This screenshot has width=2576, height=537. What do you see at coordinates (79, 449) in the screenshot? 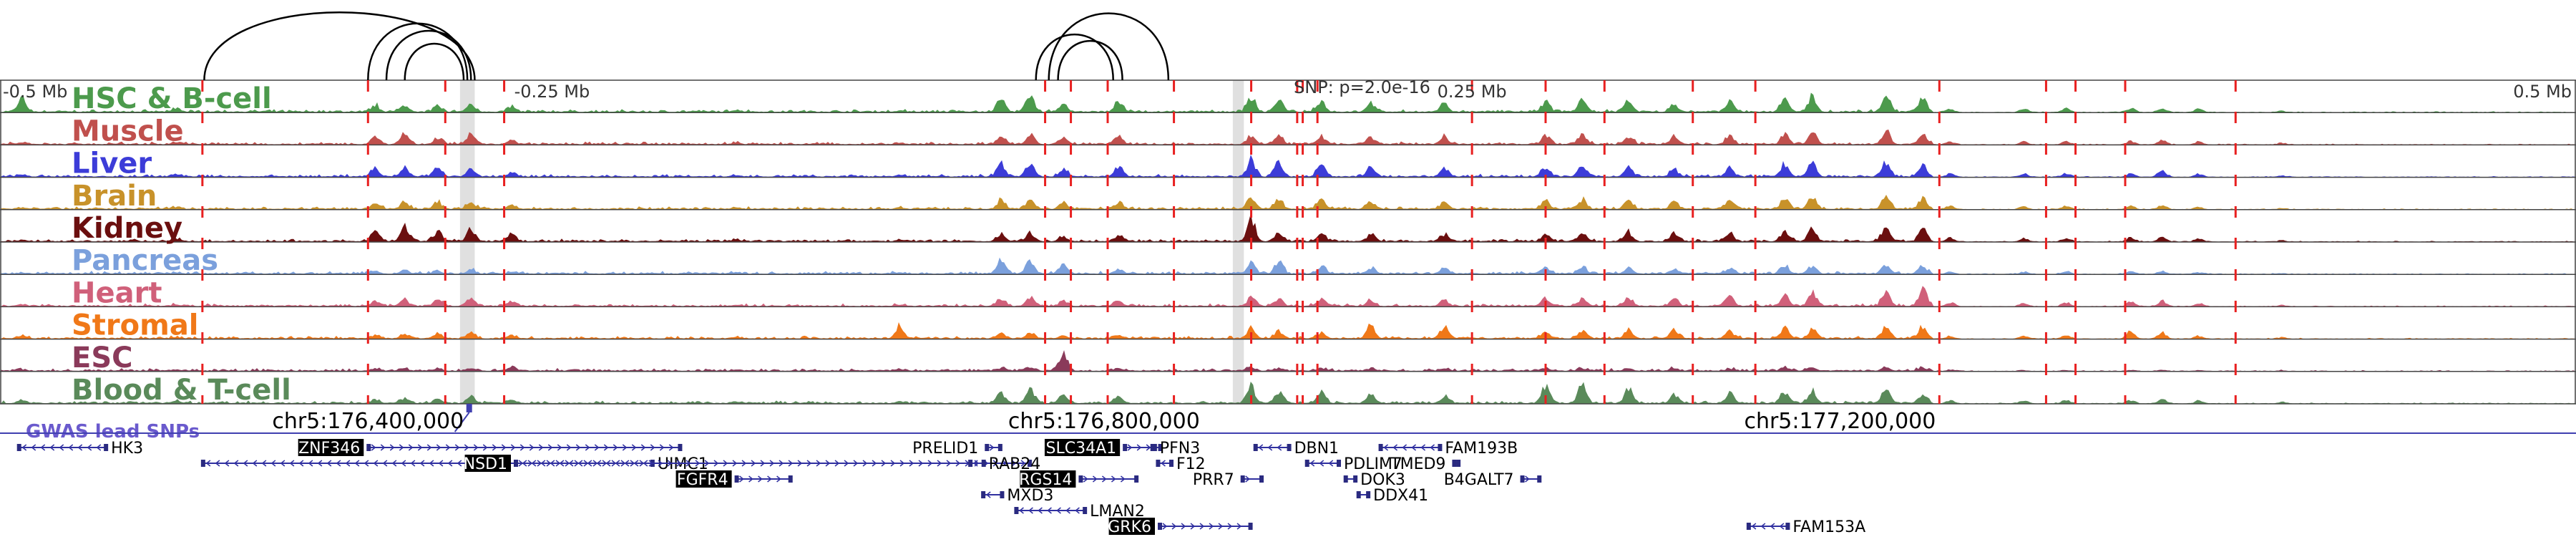
I see `gene-hk3: HK3` at bounding box center [79, 449].